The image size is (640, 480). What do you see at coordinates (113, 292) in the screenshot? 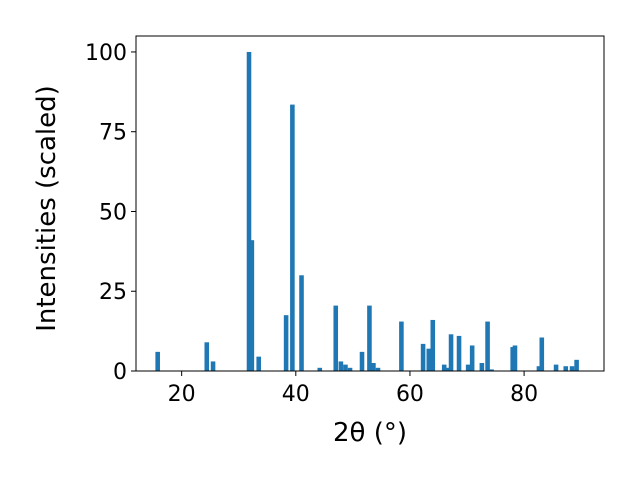
I see `y-tick-label: 25` at bounding box center [113, 292].